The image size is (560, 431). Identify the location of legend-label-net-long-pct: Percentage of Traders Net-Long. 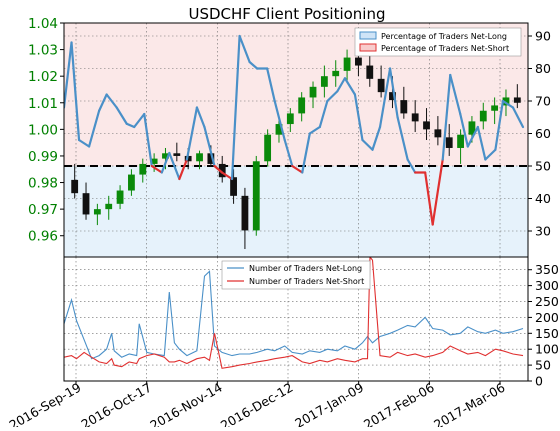
(444, 36).